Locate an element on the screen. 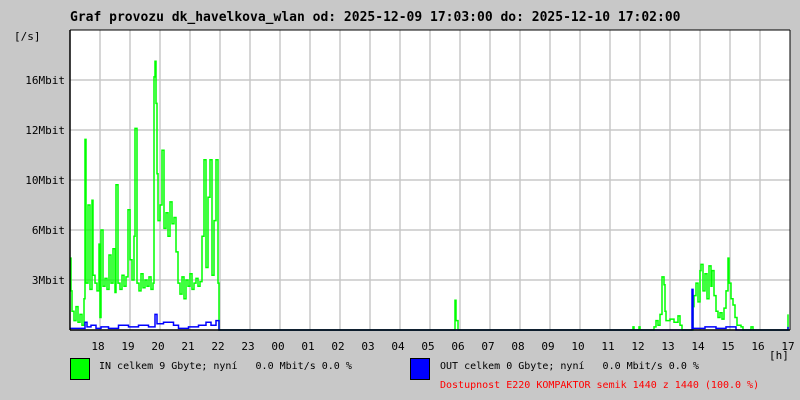 The width and height of the screenshot is (800, 400). y-tick-label: 10Mbit is located at coordinates (45, 180).